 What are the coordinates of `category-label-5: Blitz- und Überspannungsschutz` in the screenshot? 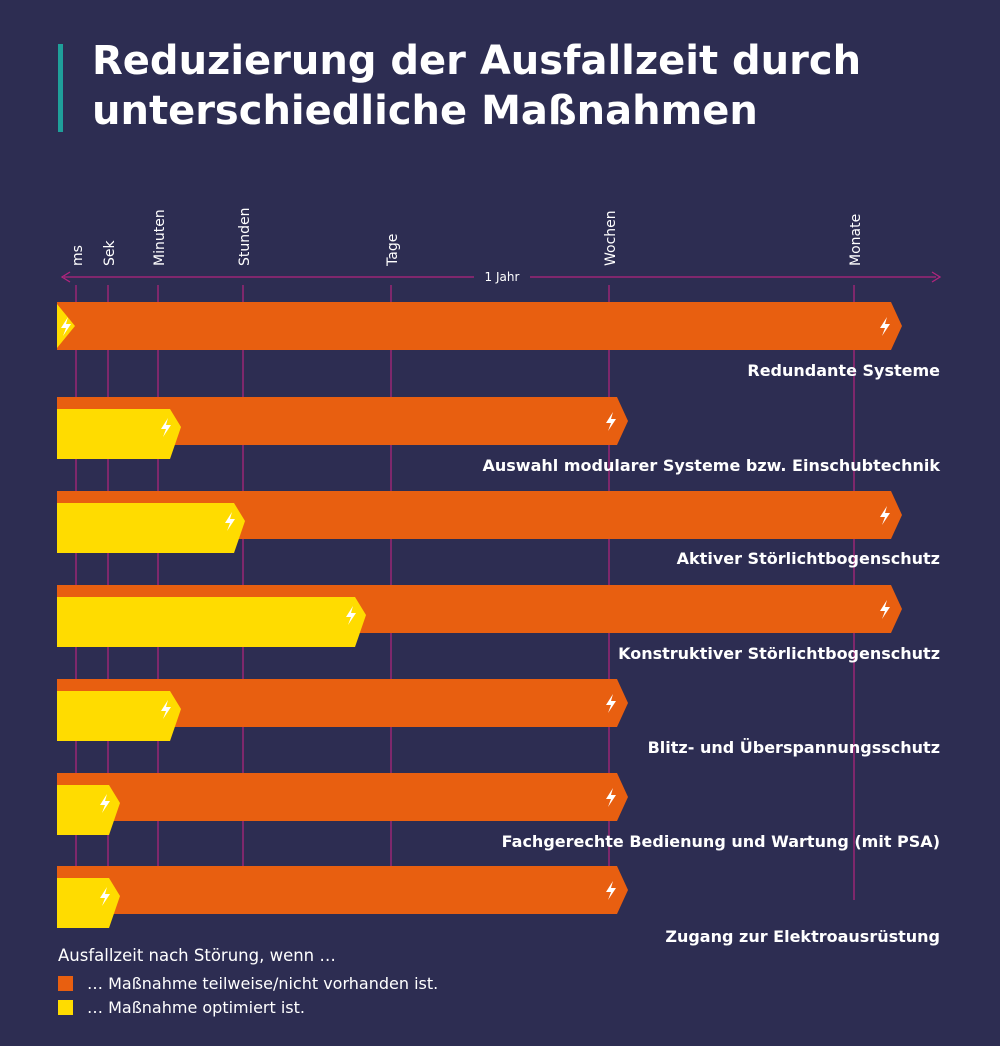 It's located at (794, 747).